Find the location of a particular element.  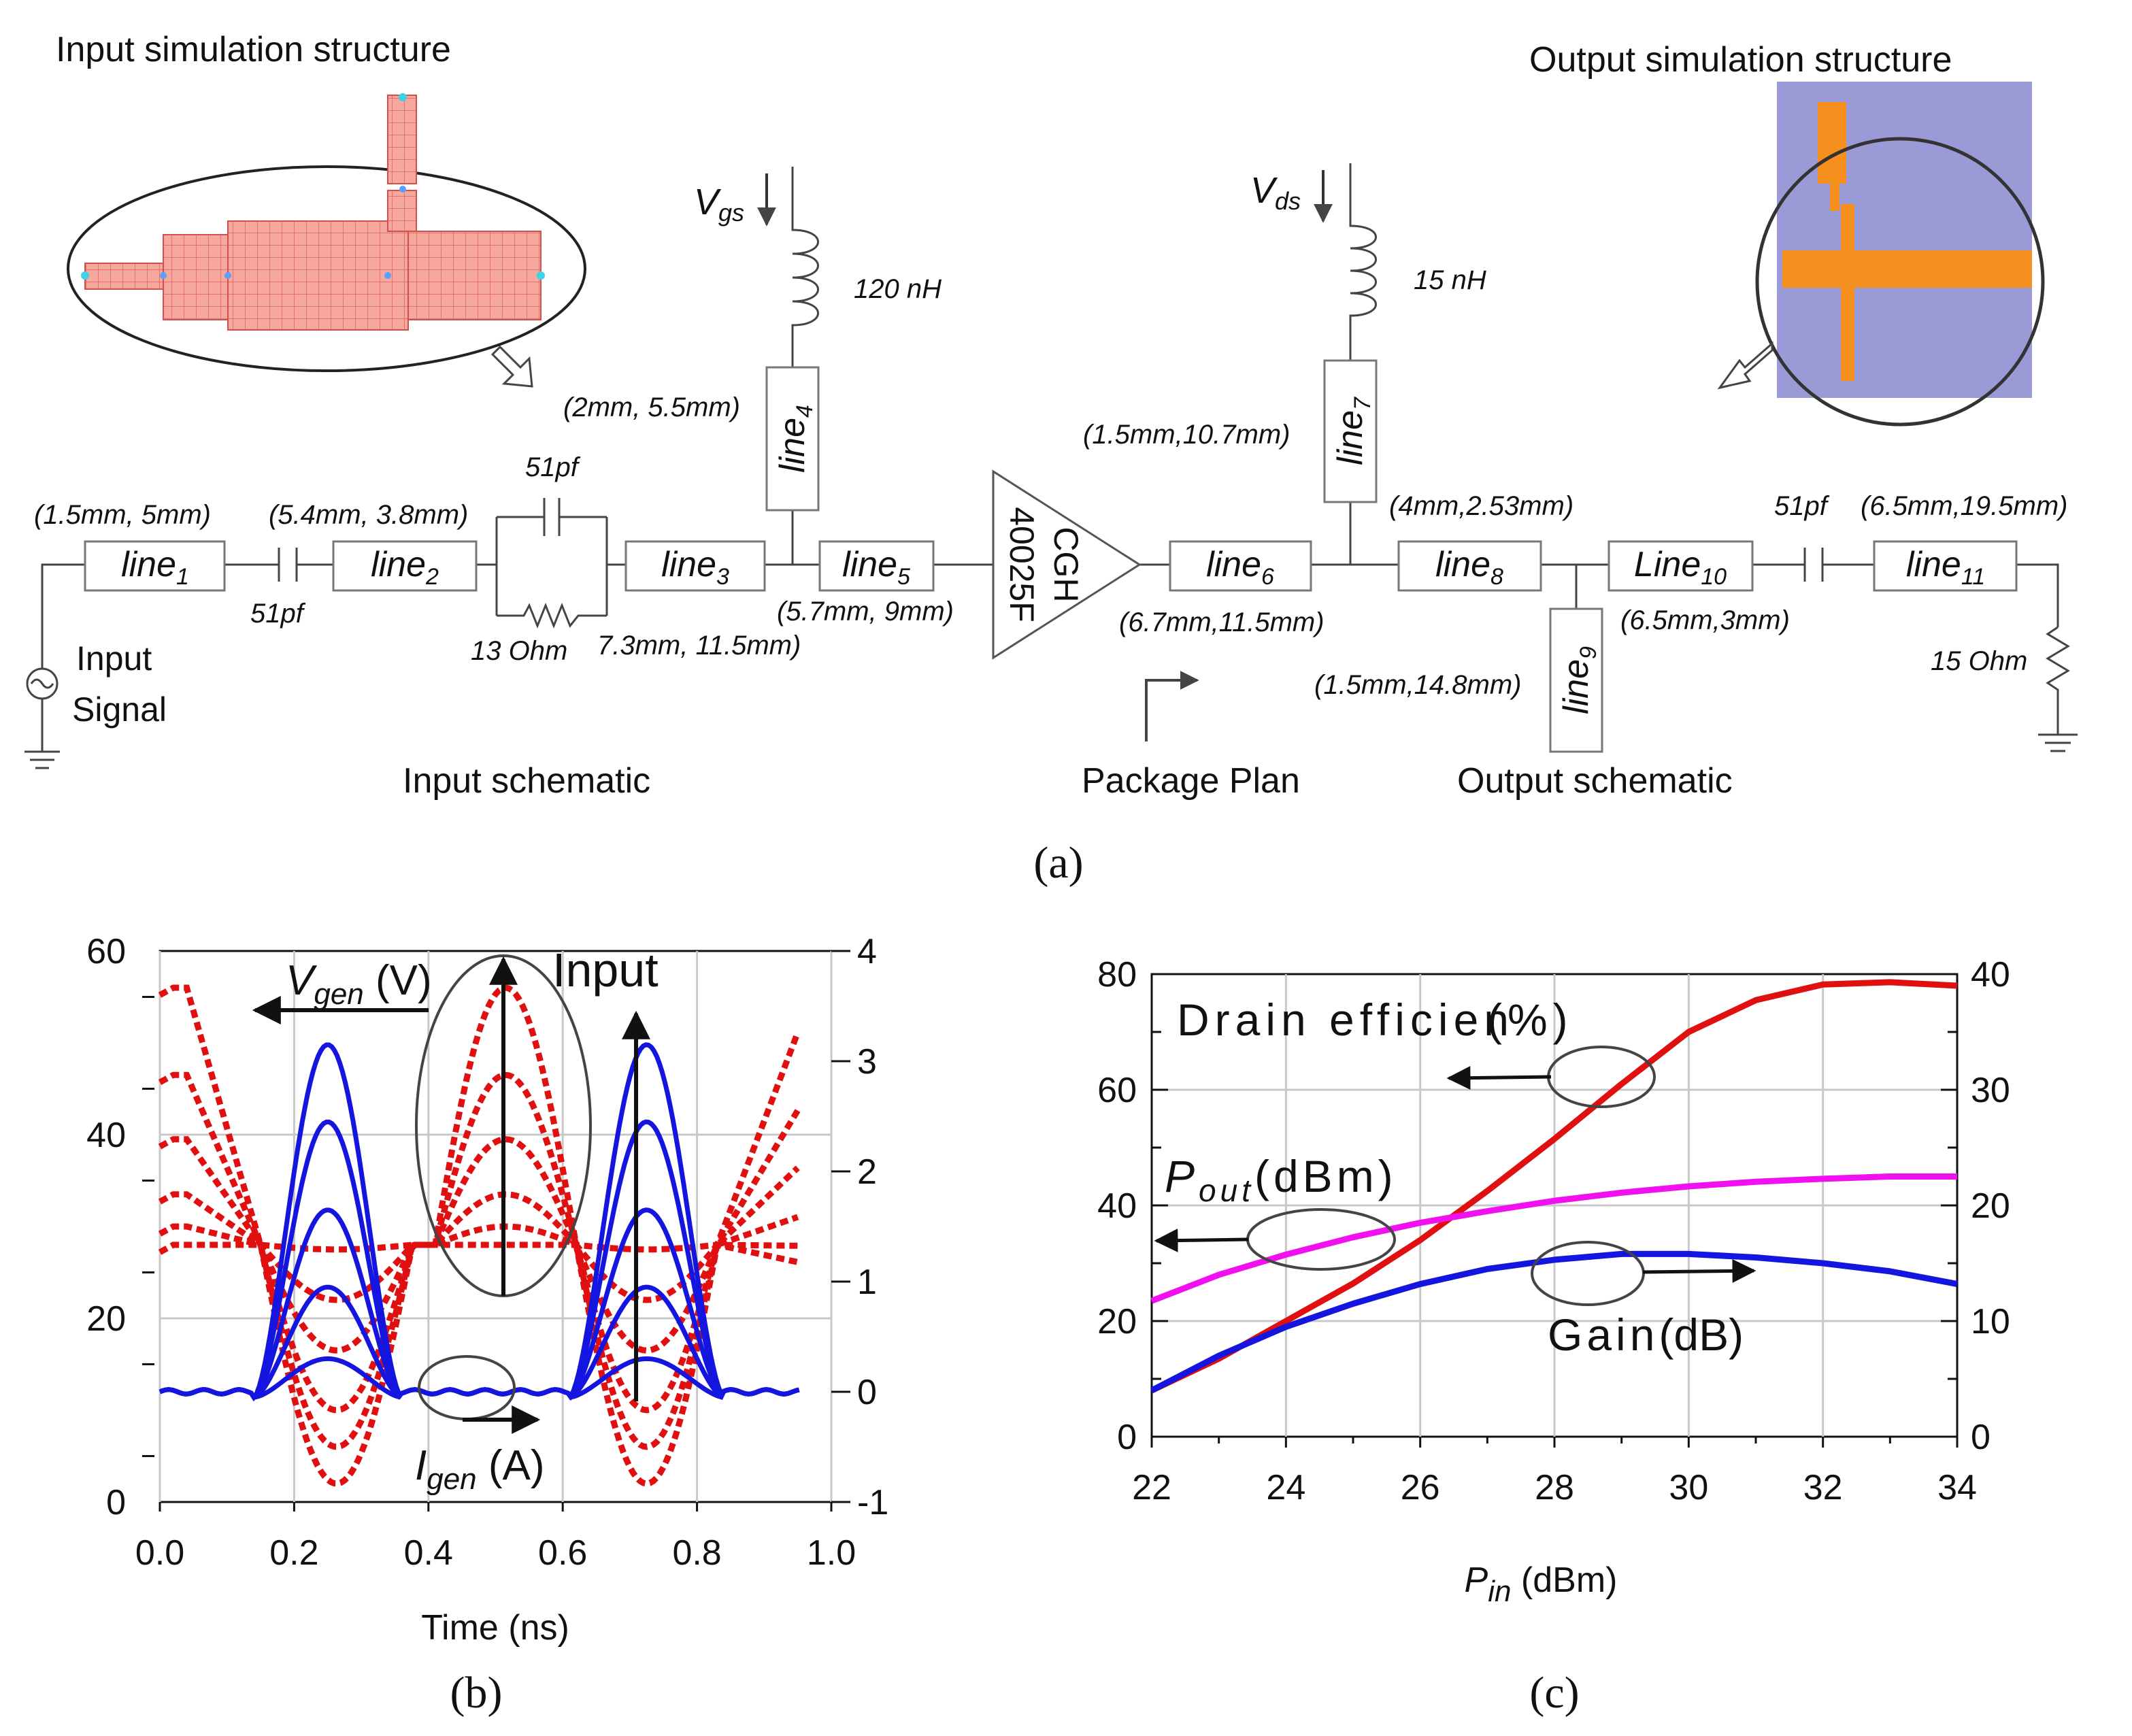

line7-box is located at coordinates (1350, 431).